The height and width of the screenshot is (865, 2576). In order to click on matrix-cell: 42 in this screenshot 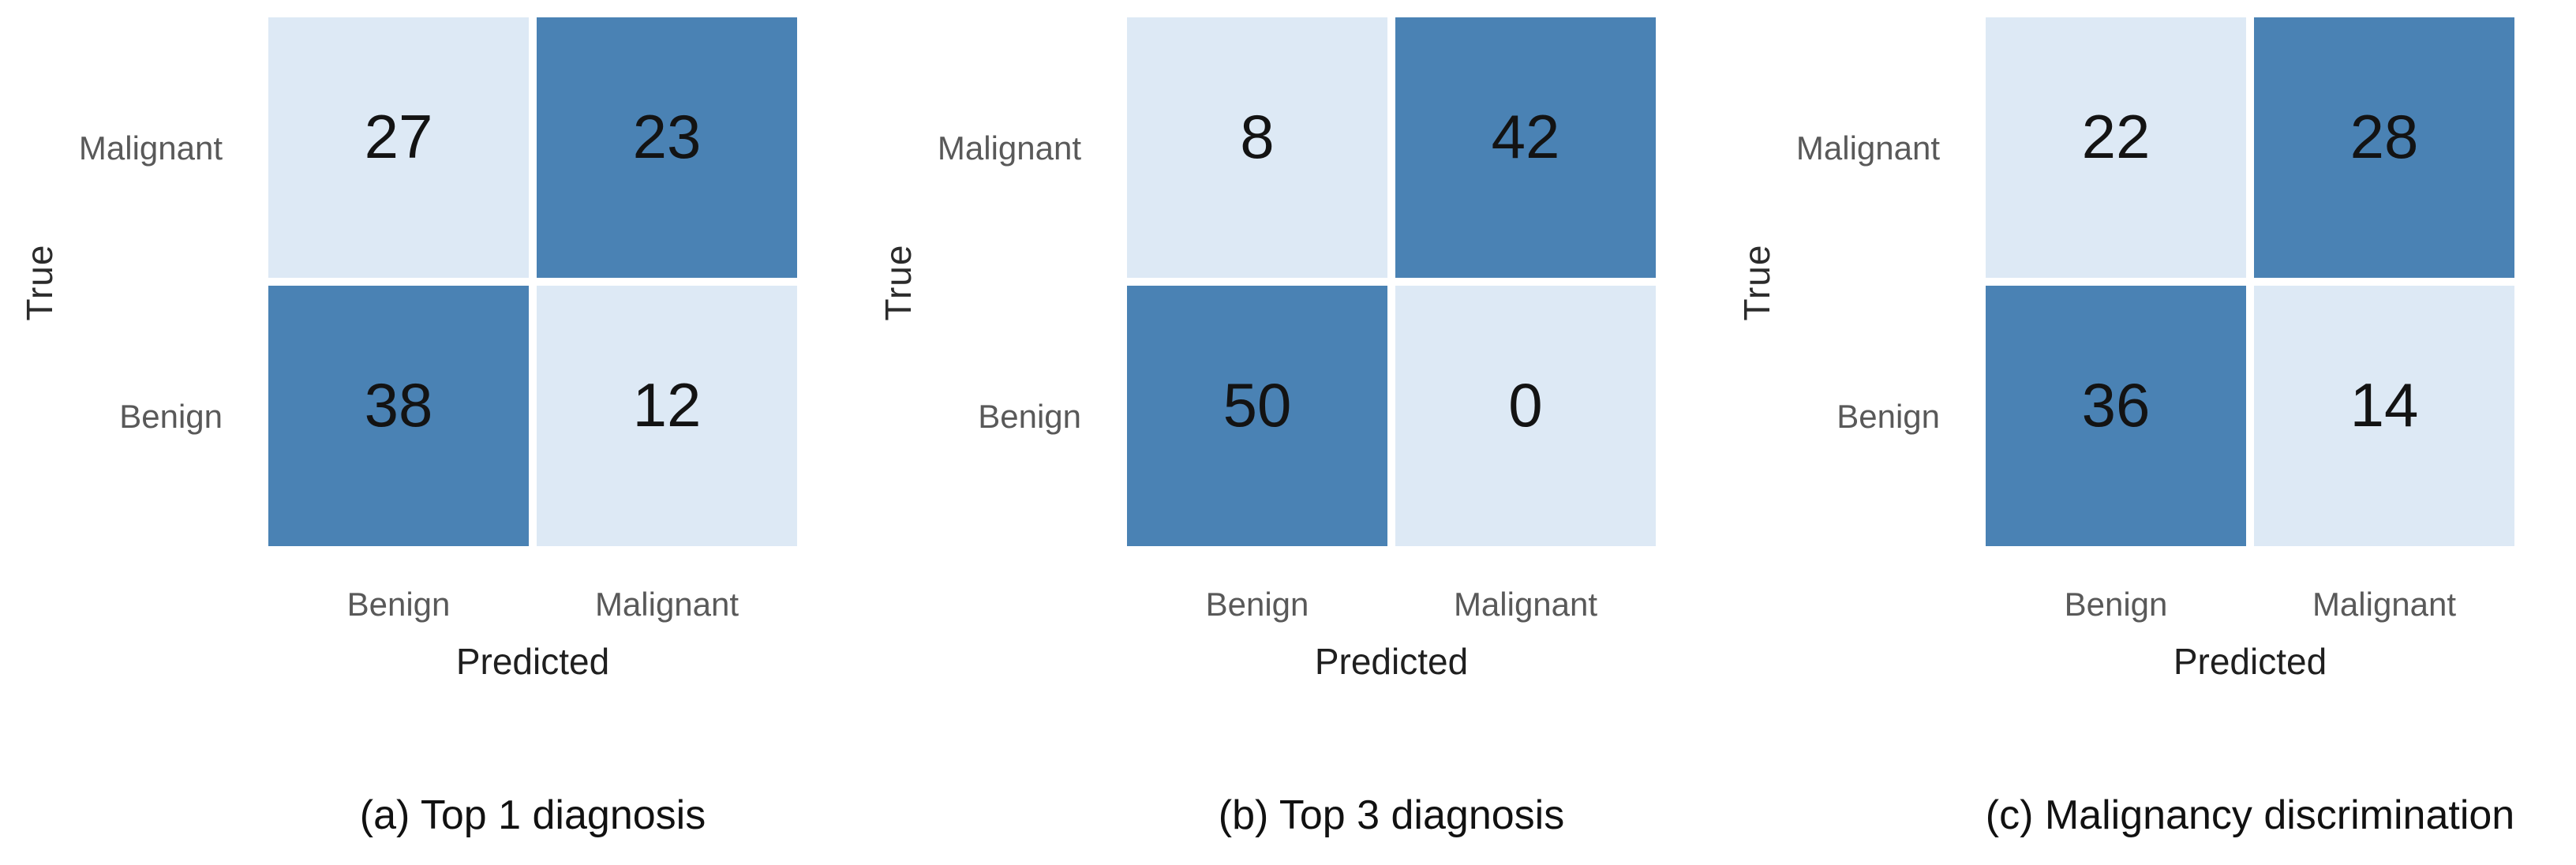, I will do `click(1525, 147)`.